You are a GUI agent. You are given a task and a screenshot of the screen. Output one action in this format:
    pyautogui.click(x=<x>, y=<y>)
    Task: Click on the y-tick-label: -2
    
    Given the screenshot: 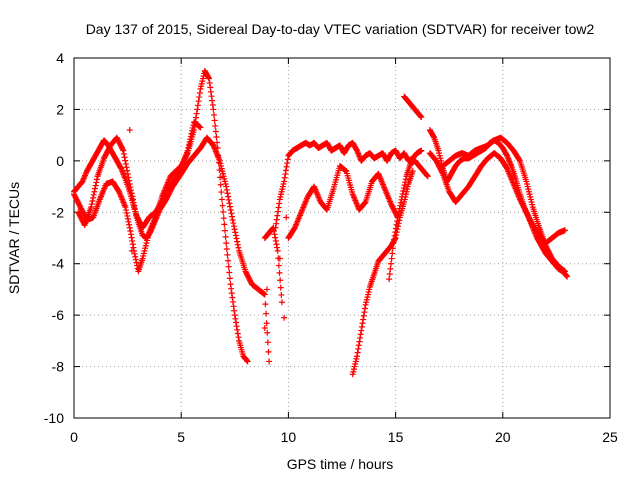 What is the action you would take?
    pyautogui.click(x=58, y=212)
    